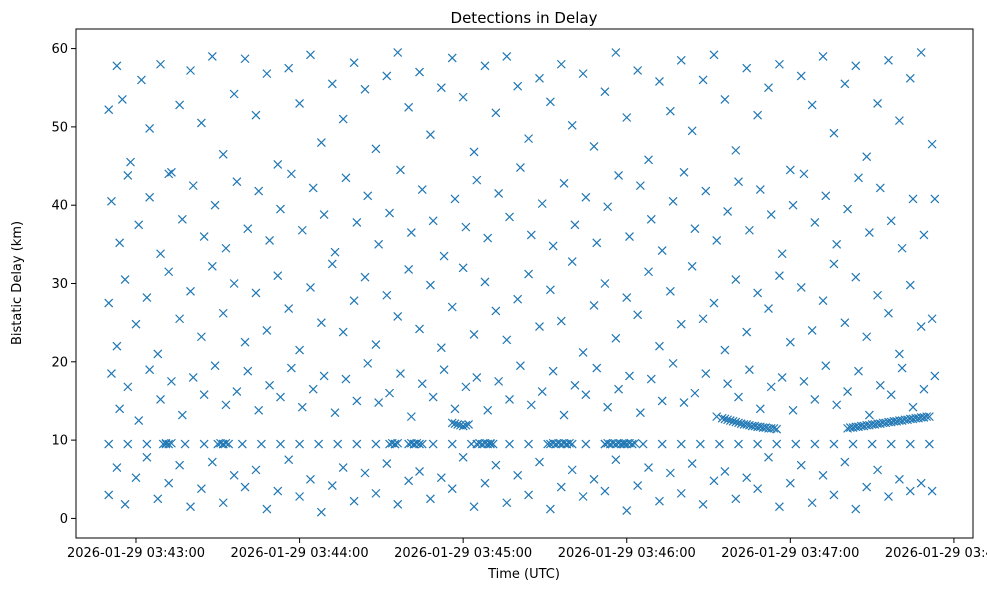 This screenshot has width=987, height=590. What do you see at coordinates (300, 553) in the screenshot?
I see `x-tick-label: 2026-01-29 03:44:00` at bounding box center [300, 553].